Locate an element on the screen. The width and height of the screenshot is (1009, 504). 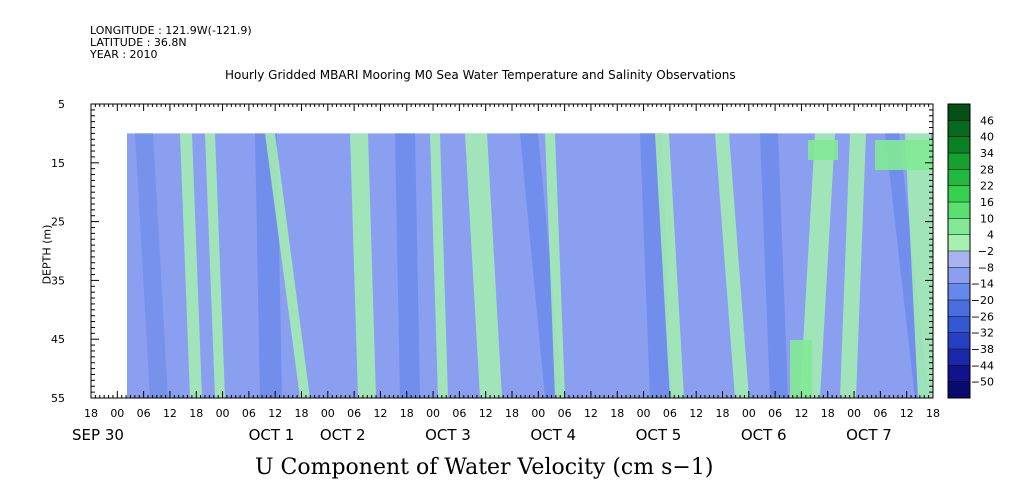
colorbar-label: 4 is located at coordinates (990, 235).